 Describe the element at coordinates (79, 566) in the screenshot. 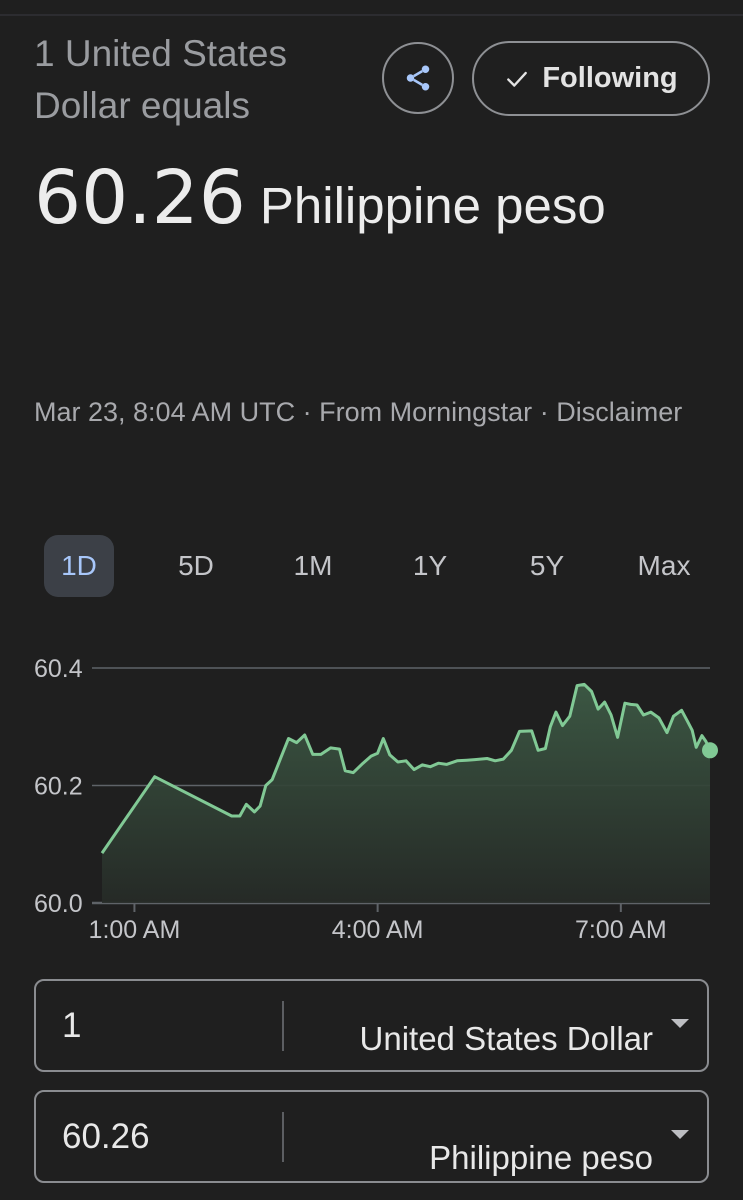

I see `tab-1d: 1D` at that location.